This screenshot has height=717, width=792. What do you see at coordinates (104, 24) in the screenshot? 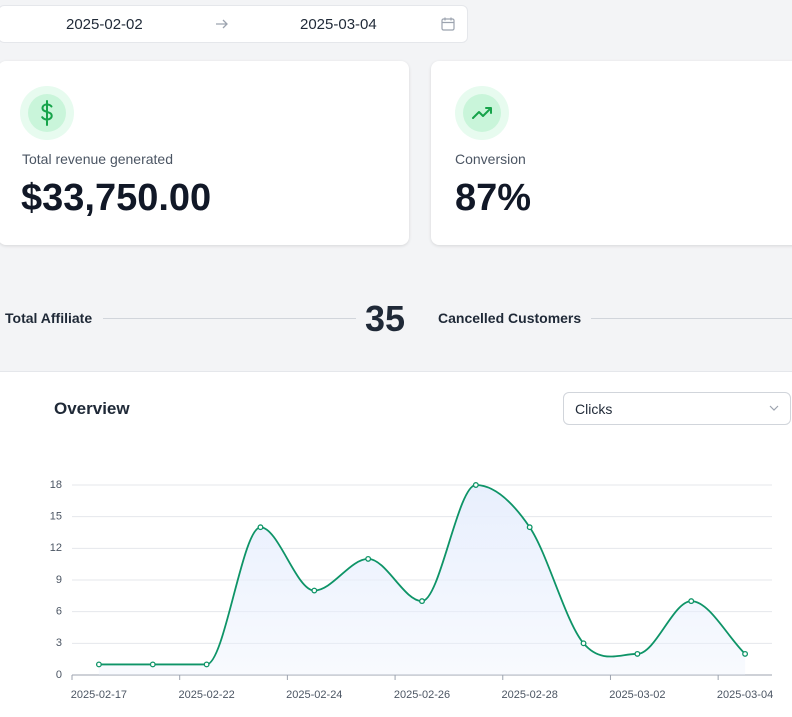
I see `start-date: 2025-02-02` at bounding box center [104, 24].